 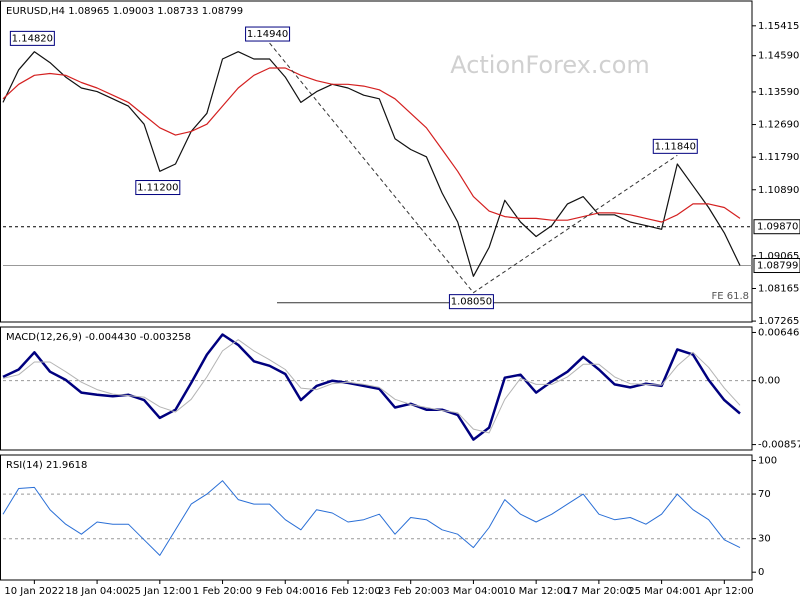 I want to click on level-label: 1.09870, so click(x=777, y=227).